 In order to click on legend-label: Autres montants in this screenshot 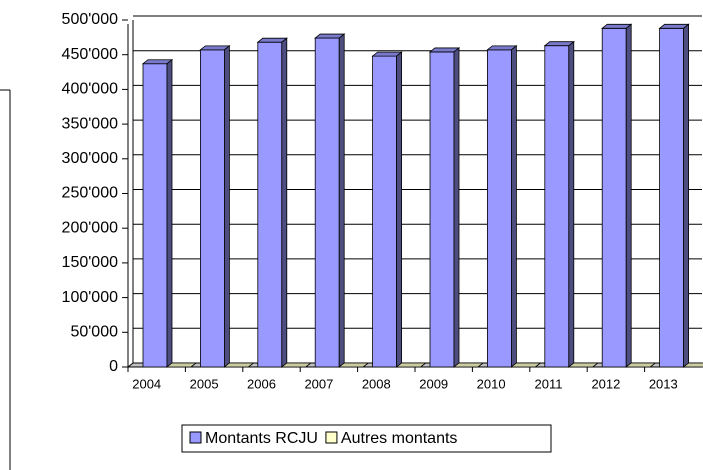, I will do `click(399, 438)`.